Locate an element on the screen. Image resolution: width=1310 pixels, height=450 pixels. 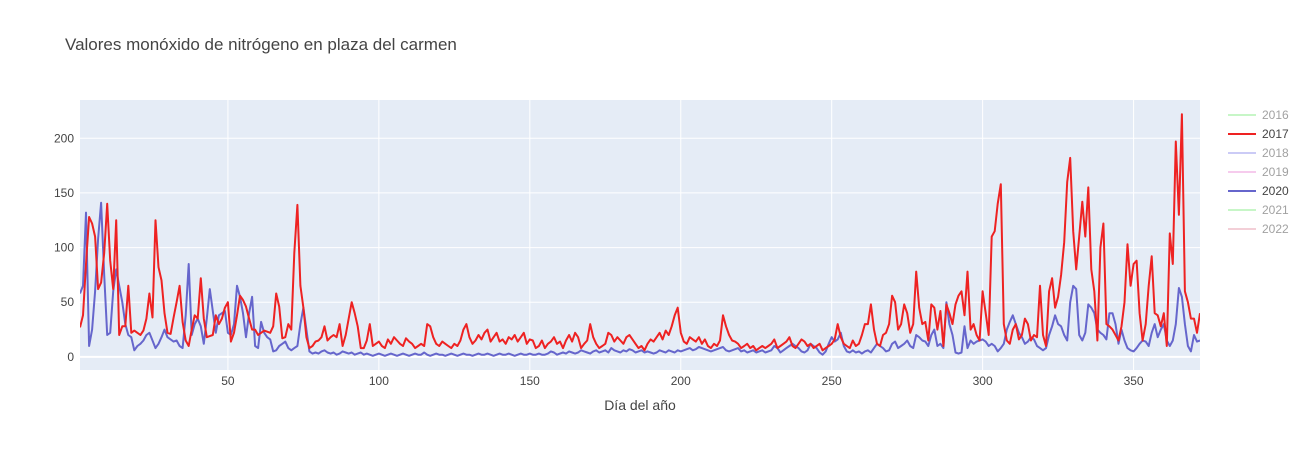
x-tick-label: 50 is located at coordinates (228, 381).